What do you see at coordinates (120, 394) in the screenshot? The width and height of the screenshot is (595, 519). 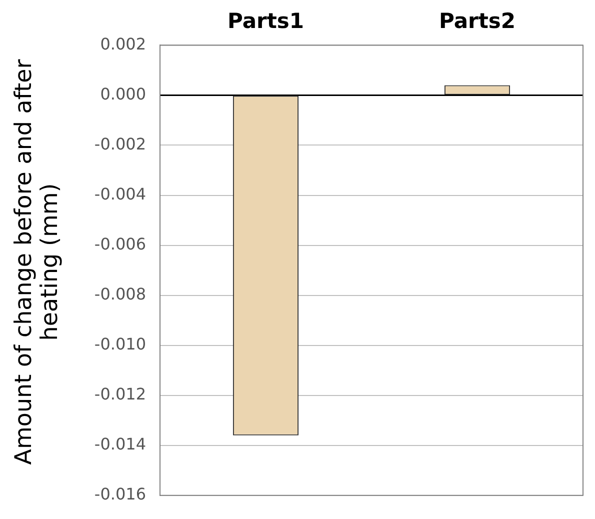 I see `y-tick-label: -0.012` at bounding box center [120, 394].